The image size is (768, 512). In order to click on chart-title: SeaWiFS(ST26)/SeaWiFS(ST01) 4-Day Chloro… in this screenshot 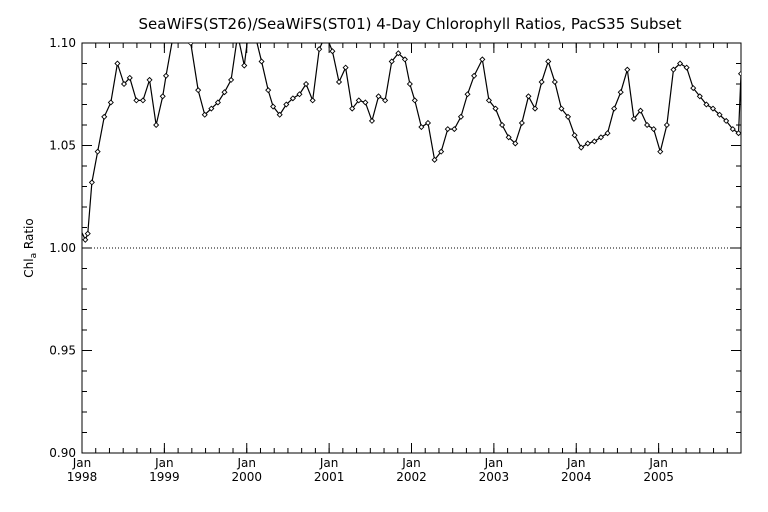, I will do `click(410, 24)`.